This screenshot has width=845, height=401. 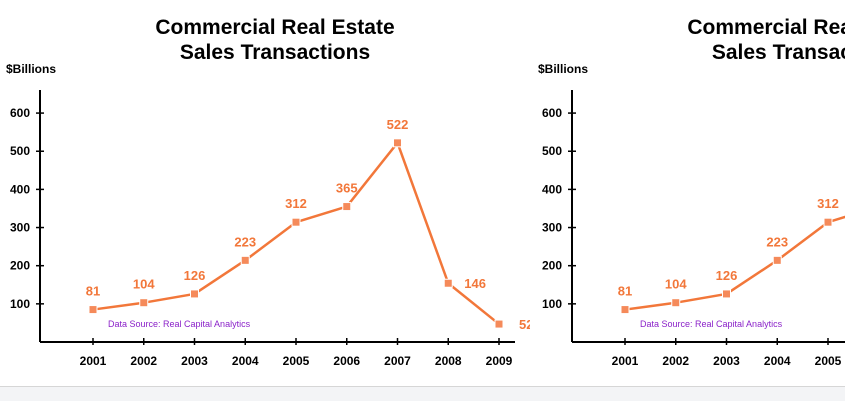 What do you see at coordinates (499, 361) in the screenshot?
I see `x-tick-label: 2009` at bounding box center [499, 361].